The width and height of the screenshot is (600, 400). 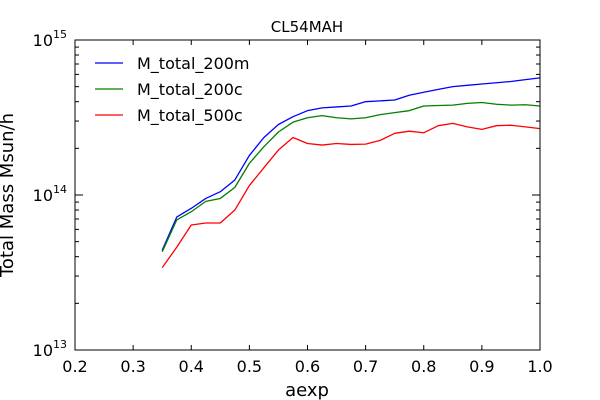 I want to click on y-tick-label: 1013, so click(x=50, y=349).